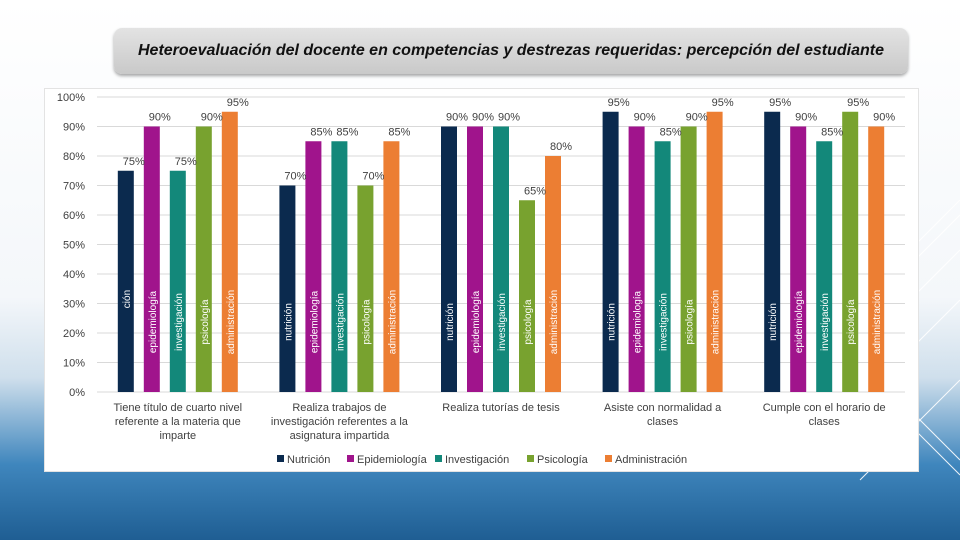 Image resolution: width=960 pixels, height=540 pixels. I want to click on category-label: asignatura impartida, so click(340, 436).